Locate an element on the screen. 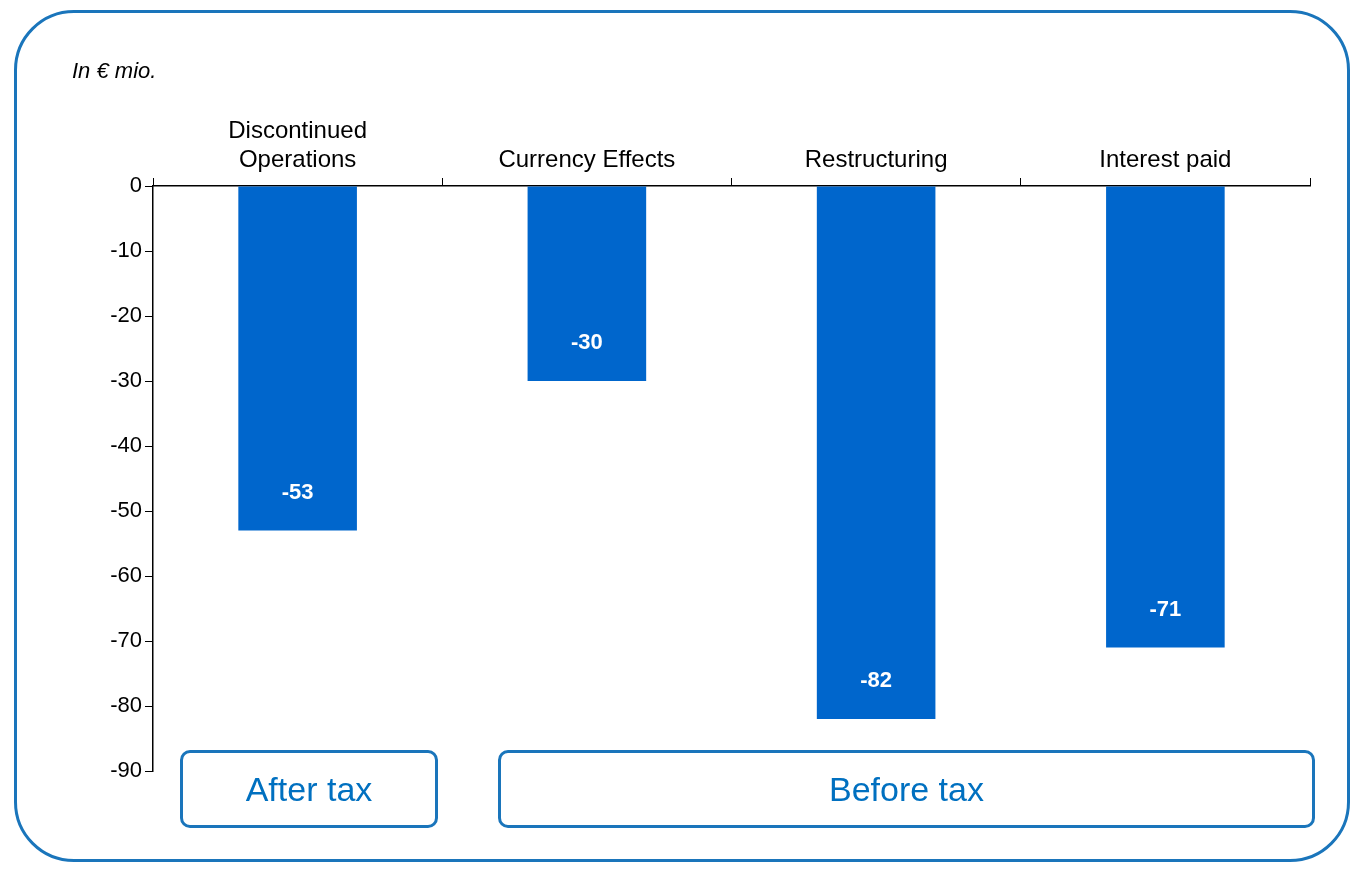 This screenshot has height=870, width=1358. x-tick-label: Interest paid is located at coordinates (1165, 159).